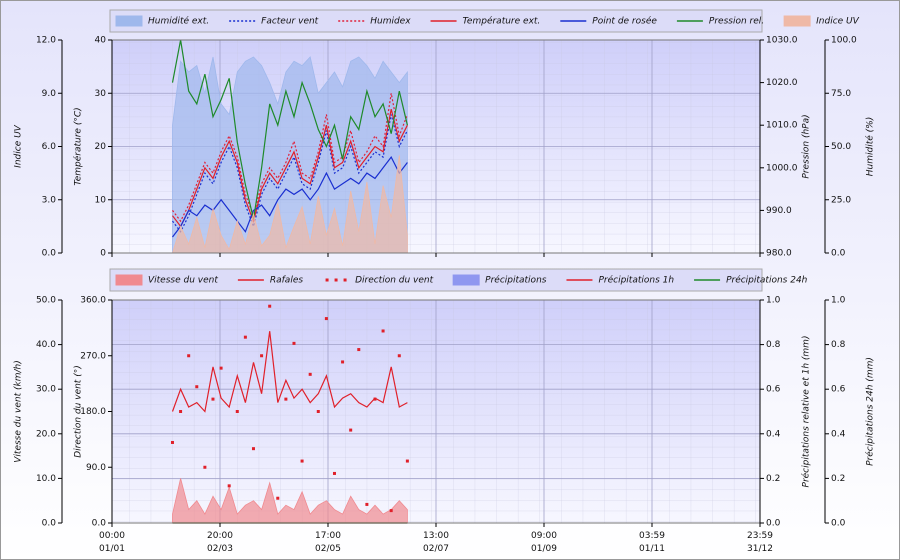 This screenshot has width=900, height=560. What do you see at coordinates (736, 22) in the screenshot?
I see `legend-label: Pression rel.` at bounding box center [736, 22].